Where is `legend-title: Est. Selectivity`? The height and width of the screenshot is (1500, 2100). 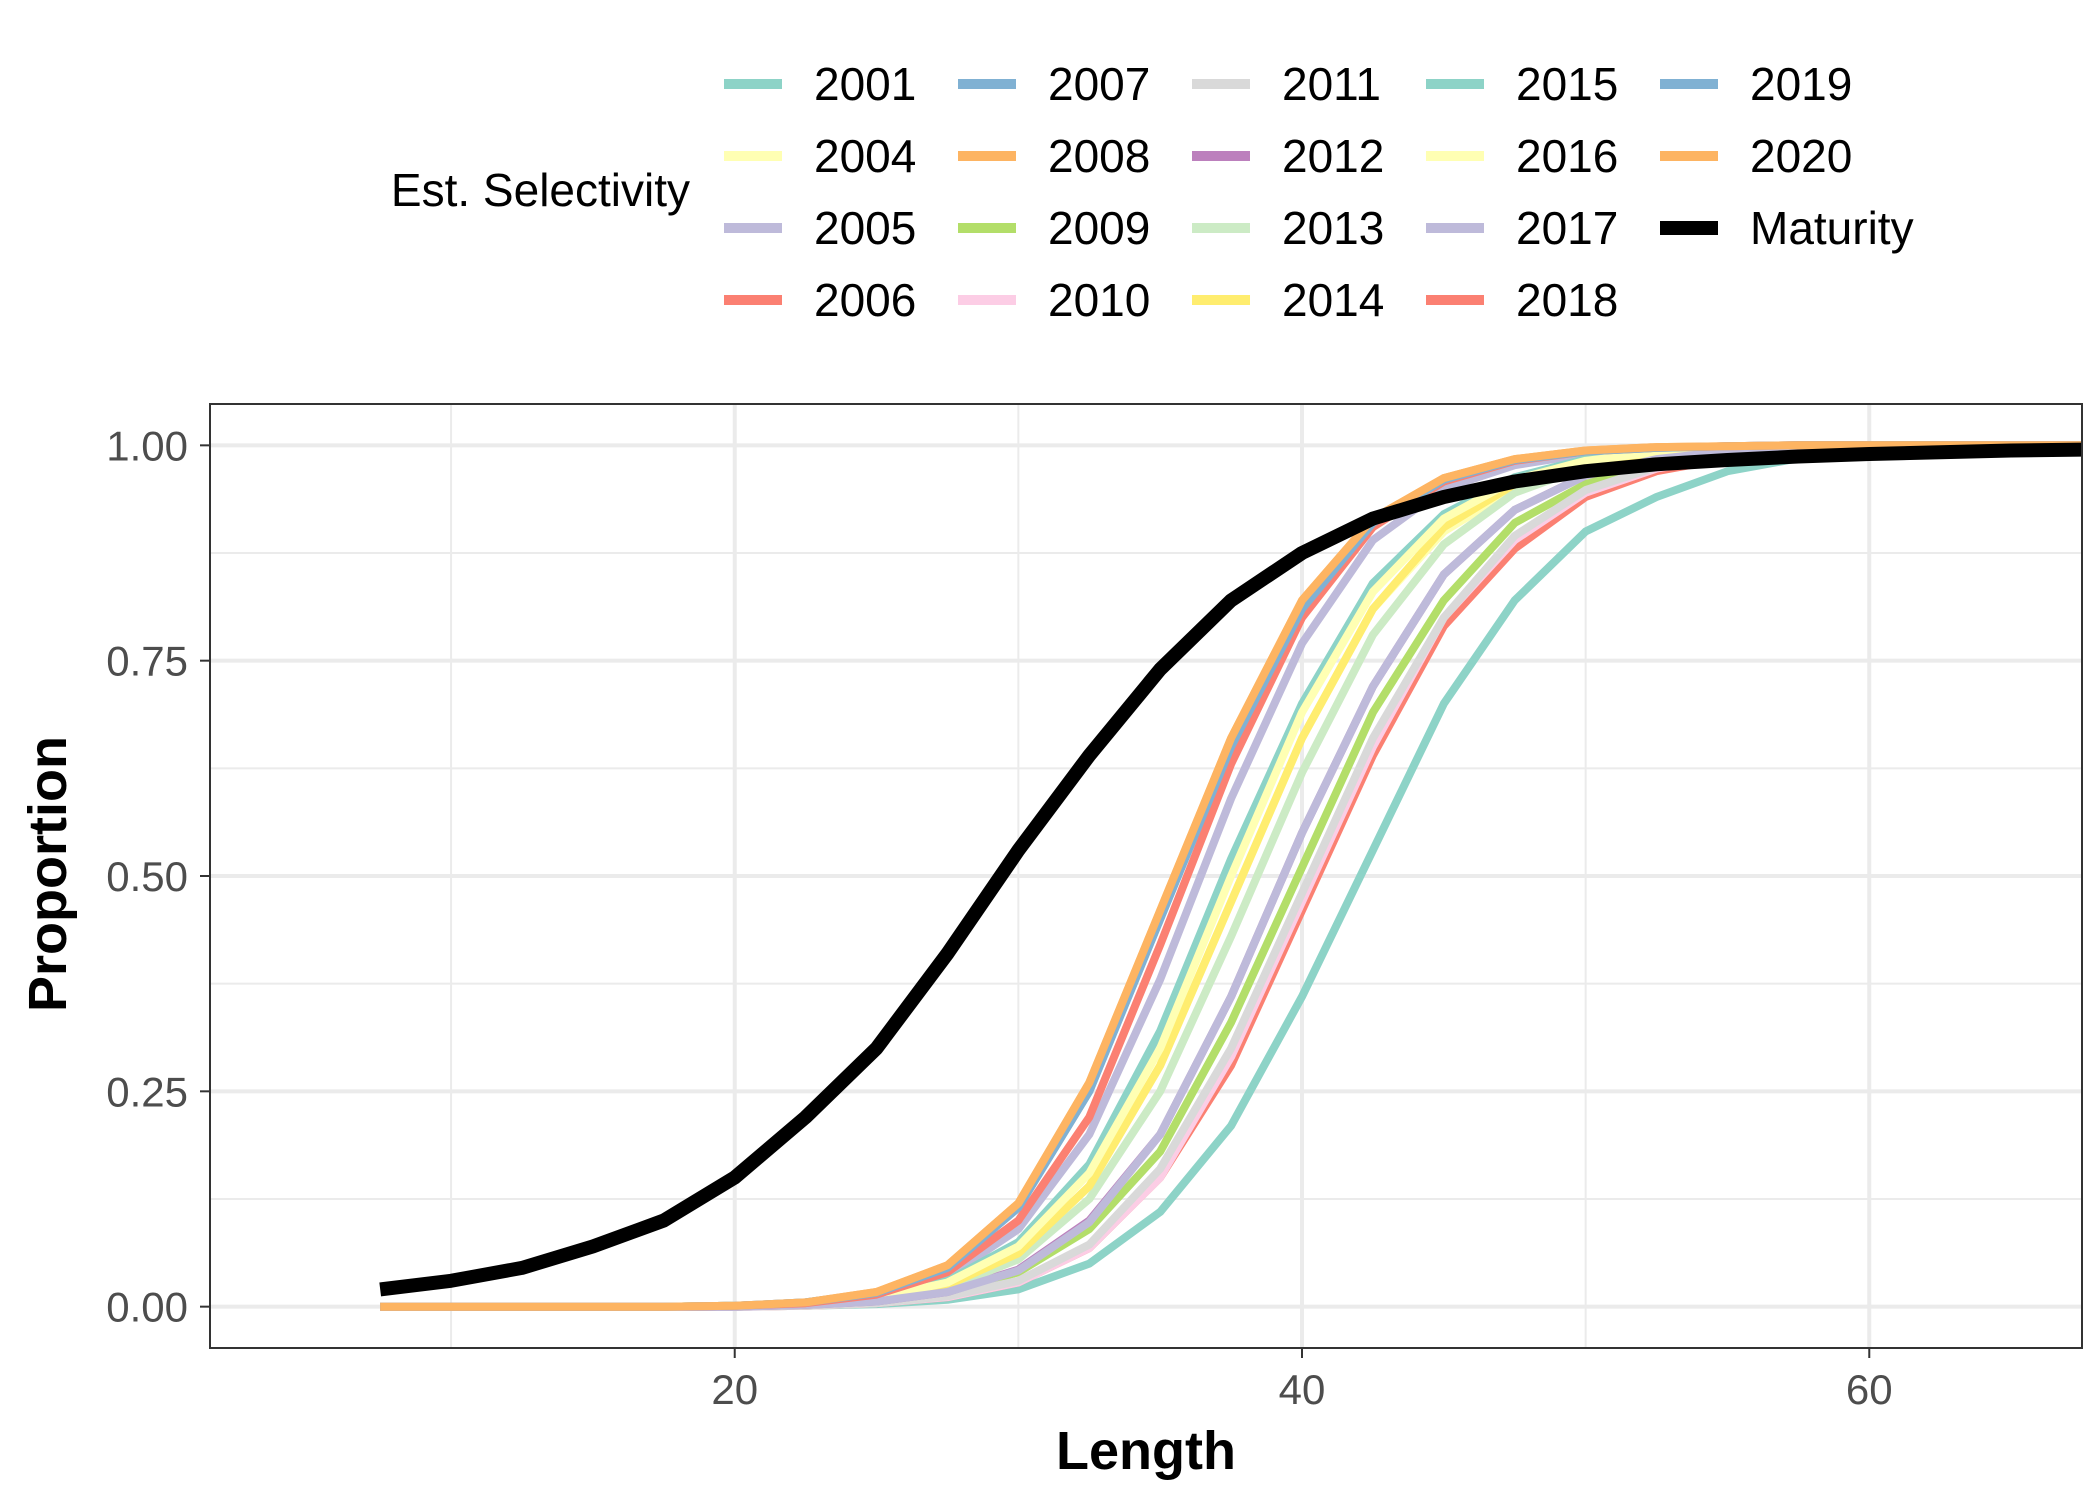 legend-title: Est. Selectivity is located at coordinates (540, 190).